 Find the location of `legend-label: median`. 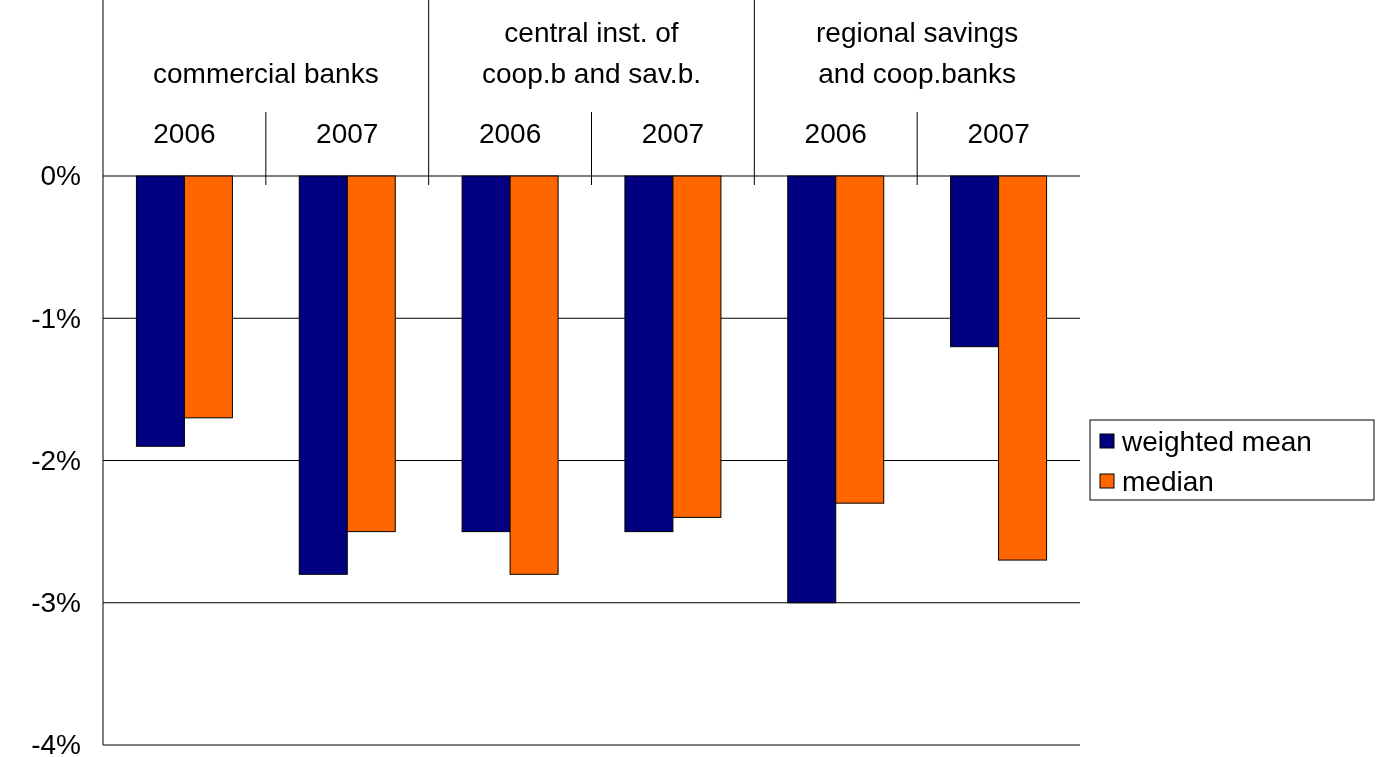

legend-label: median is located at coordinates (1168, 481).